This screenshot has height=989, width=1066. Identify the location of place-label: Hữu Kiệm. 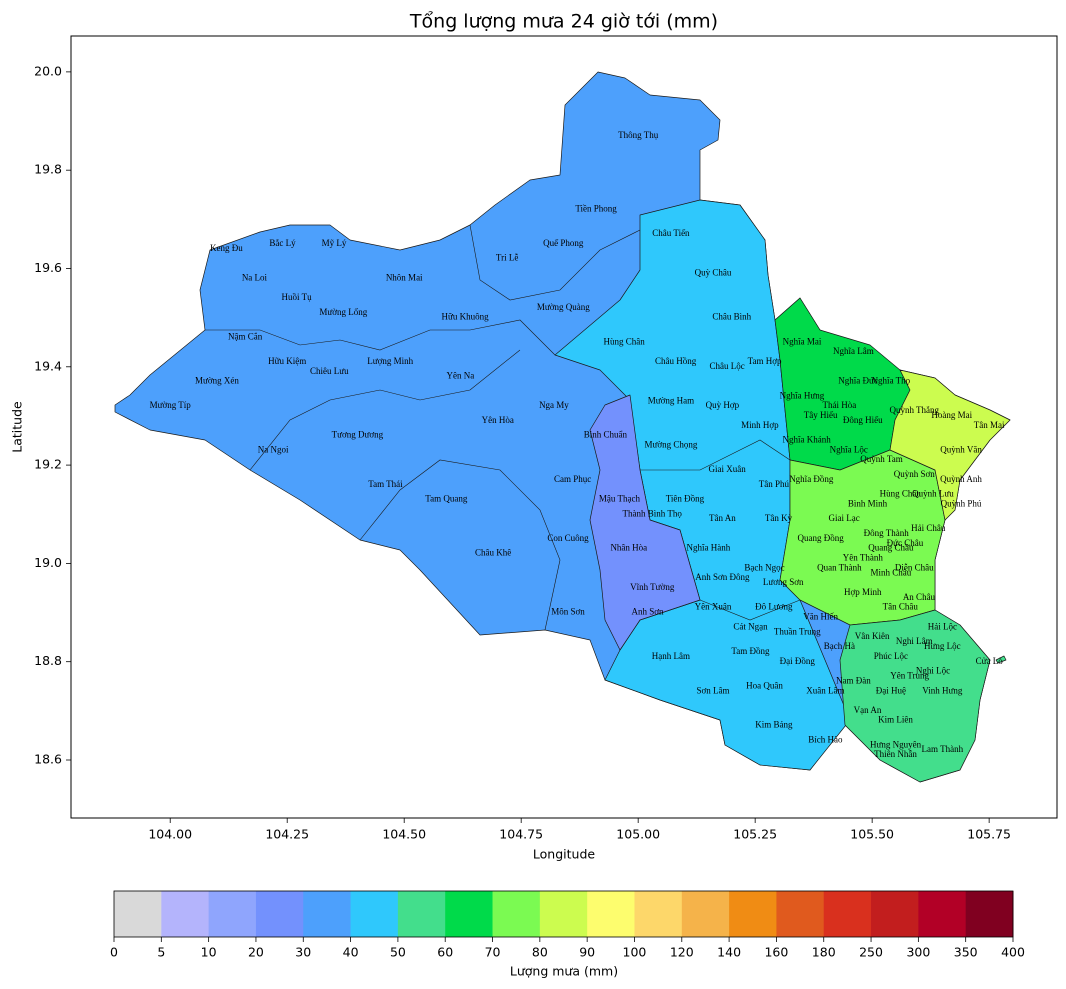
(287, 361).